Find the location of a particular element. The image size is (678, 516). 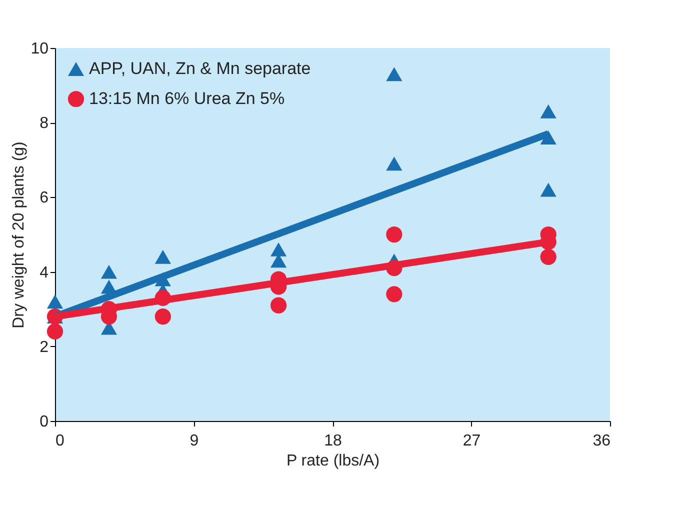

y-tick-label: 8 is located at coordinates (44, 123).